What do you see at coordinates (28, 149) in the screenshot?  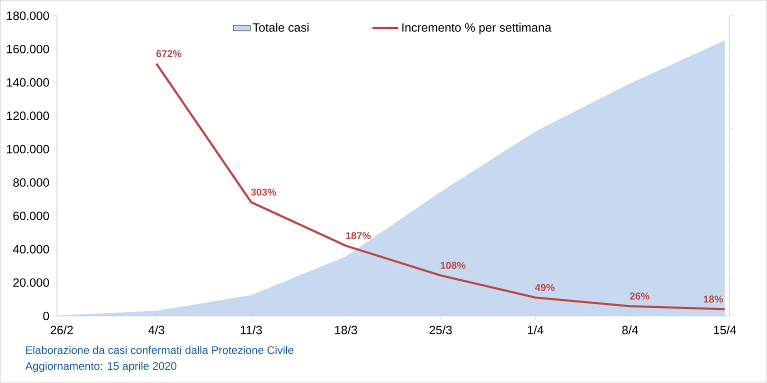 I see `y-tick-label: 100.000` at bounding box center [28, 149].